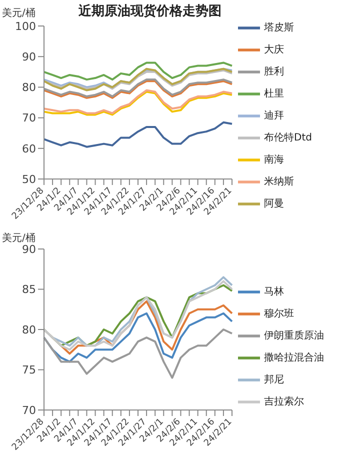  Describe the element at coordinates (288, 138) in the screenshot. I see `legend-label: 布伦特Dtd` at that location.